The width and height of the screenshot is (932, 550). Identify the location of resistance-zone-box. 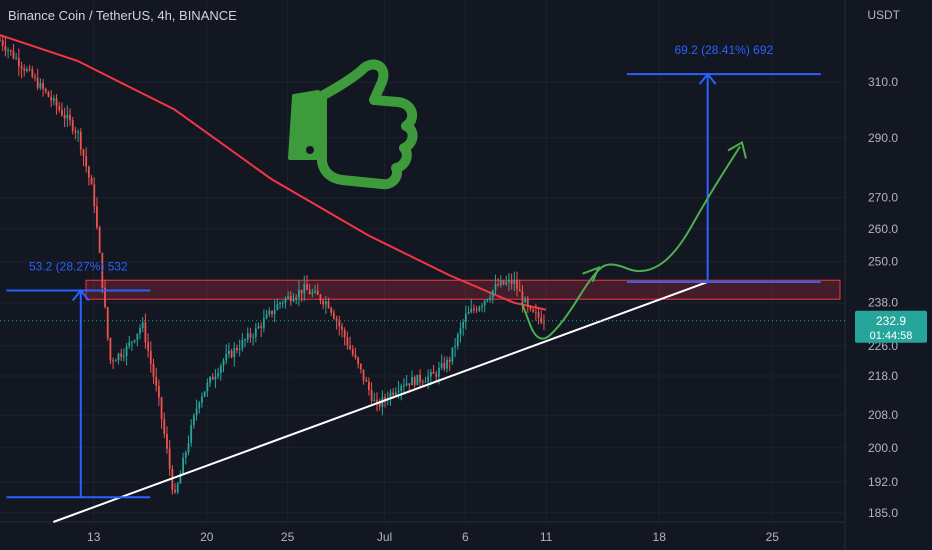
(463, 289).